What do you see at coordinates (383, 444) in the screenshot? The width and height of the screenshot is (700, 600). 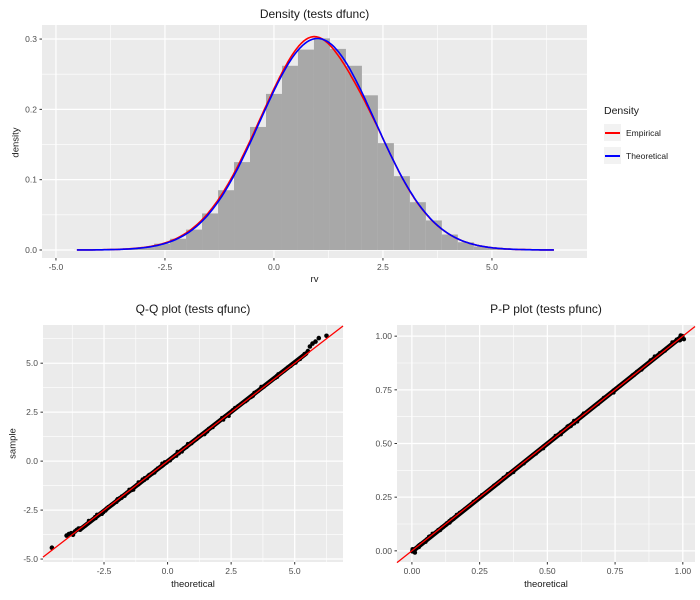 I see `y-tick-label: 0.50` at bounding box center [383, 444].